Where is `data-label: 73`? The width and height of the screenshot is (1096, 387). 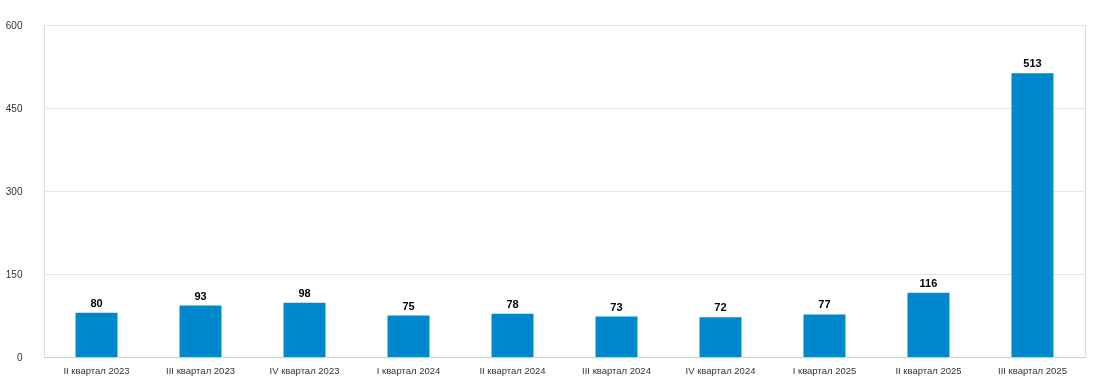
data-label: 73 is located at coordinates (616, 306).